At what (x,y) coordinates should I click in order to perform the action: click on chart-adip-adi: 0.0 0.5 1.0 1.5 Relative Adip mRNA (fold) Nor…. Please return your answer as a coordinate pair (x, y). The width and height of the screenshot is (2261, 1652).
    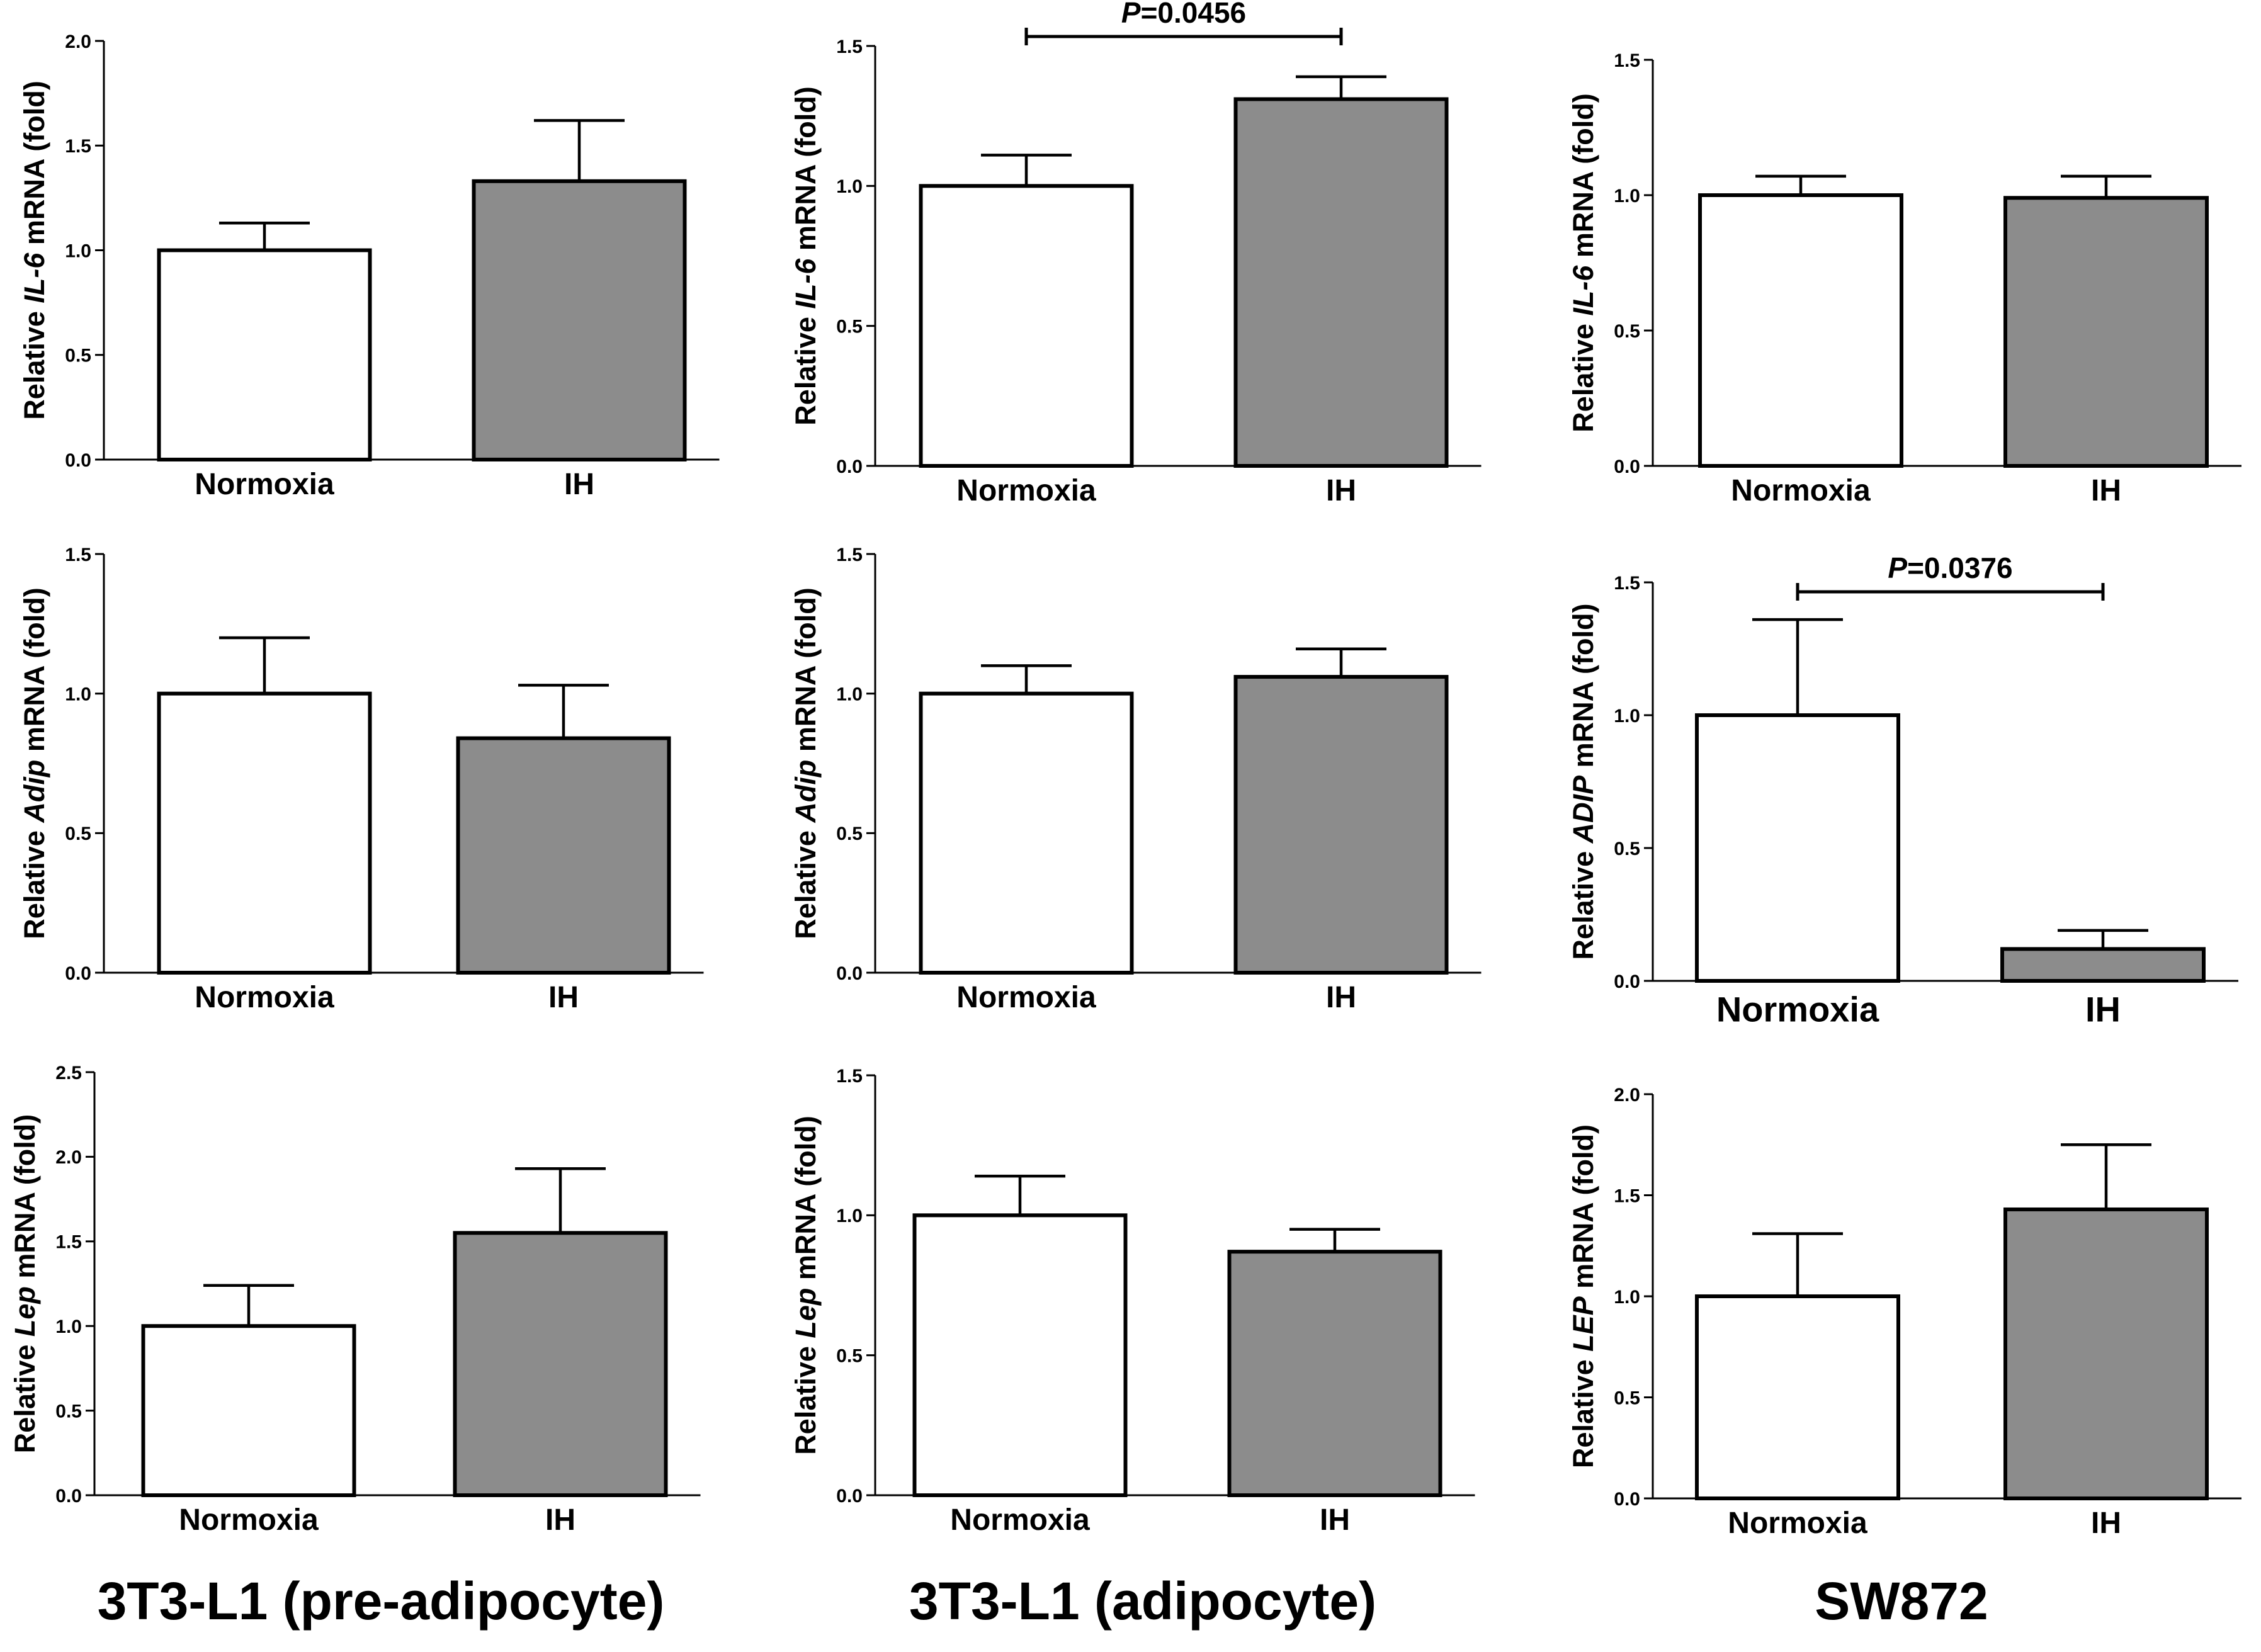
    Looking at the image, I should click on (1136, 779).